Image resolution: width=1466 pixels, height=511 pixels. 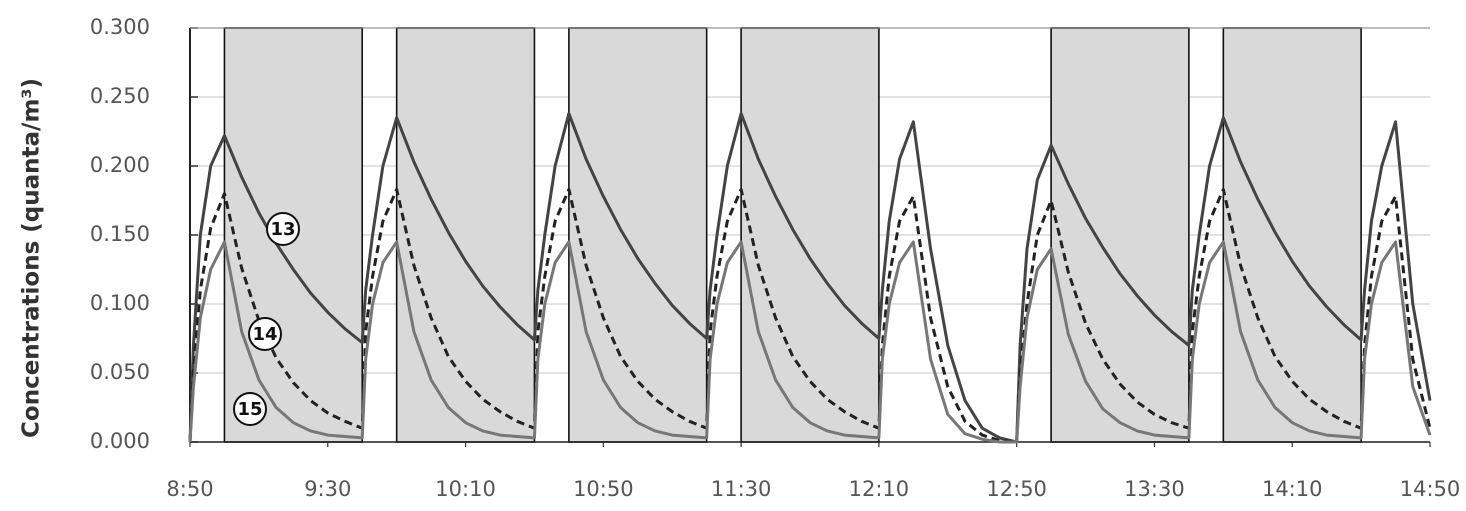 What do you see at coordinates (1016, 489) in the screenshot?
I see `x-tick-label: 12:50` at bounding box center [1016, 489].